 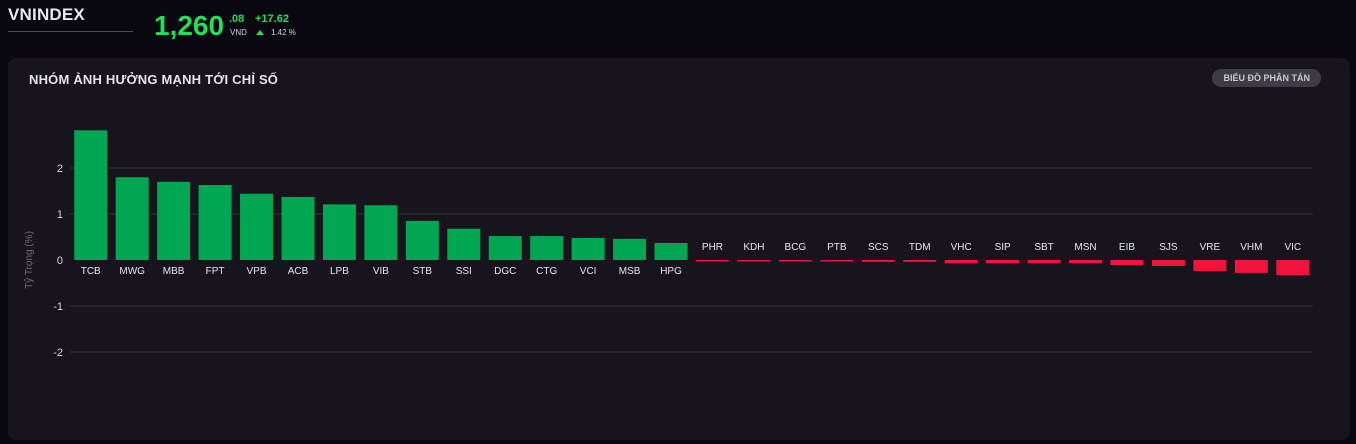 What do you see at coordinates (1251, 266) in the screenshot?
I see `bar-vhm` at bounding box center [1251, 266].